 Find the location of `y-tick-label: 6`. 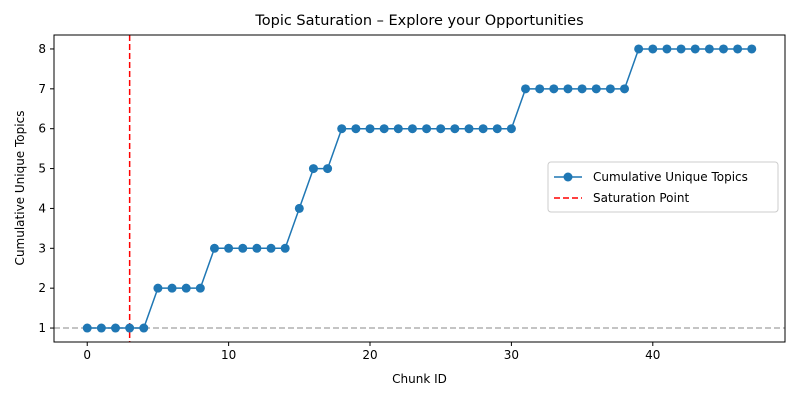

y-tick-label: 6 is located at coordinates (42, 129).